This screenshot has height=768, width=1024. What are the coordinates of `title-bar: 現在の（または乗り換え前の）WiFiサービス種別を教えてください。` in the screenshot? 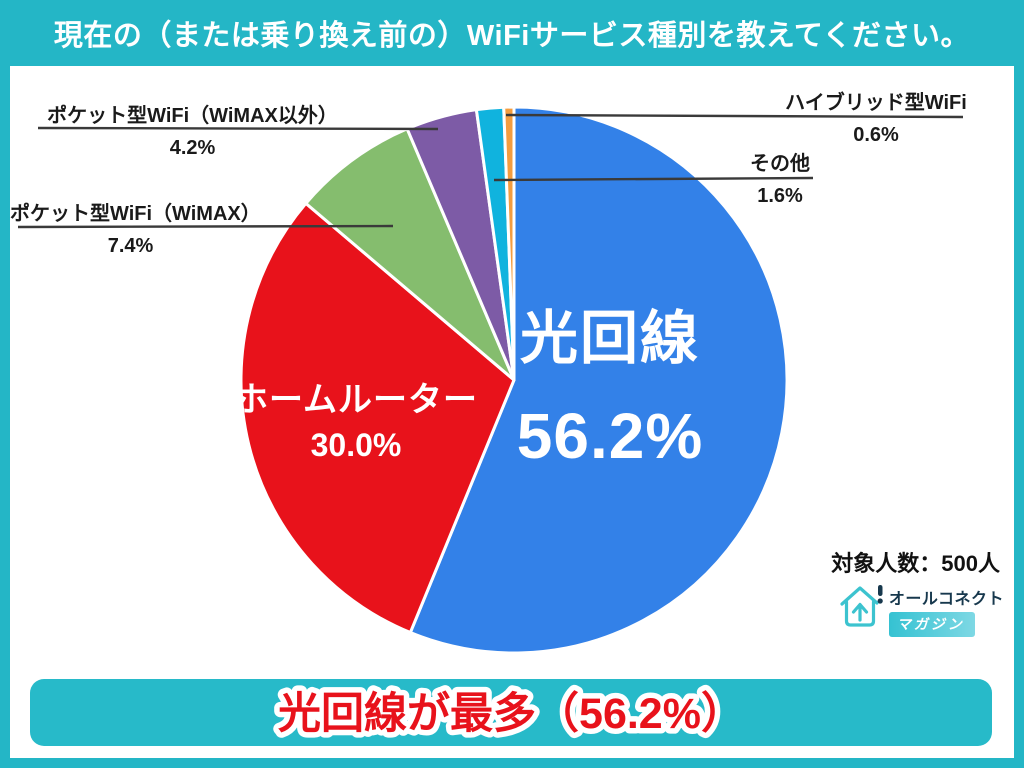 It's located at (512, 33).